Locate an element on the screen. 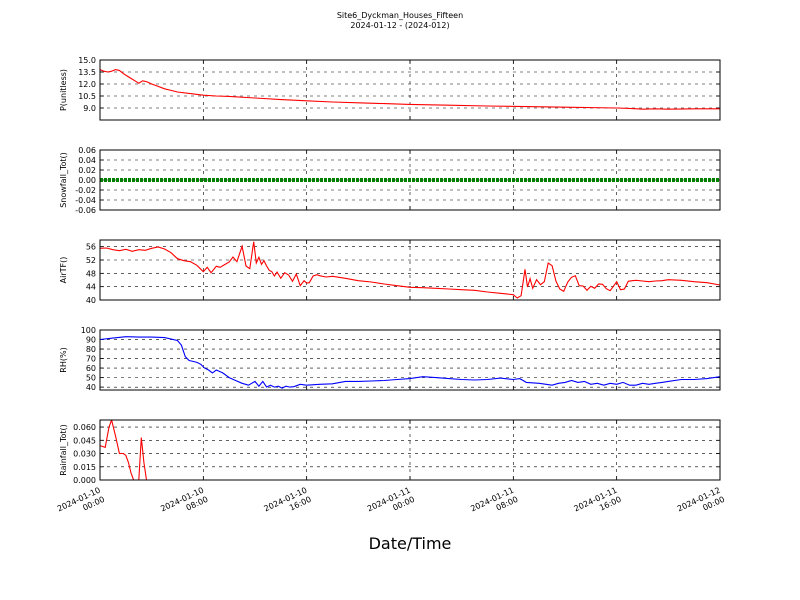 The image size is (800, 600). y-tick-label: 70 is located at coordinates (91, 359).